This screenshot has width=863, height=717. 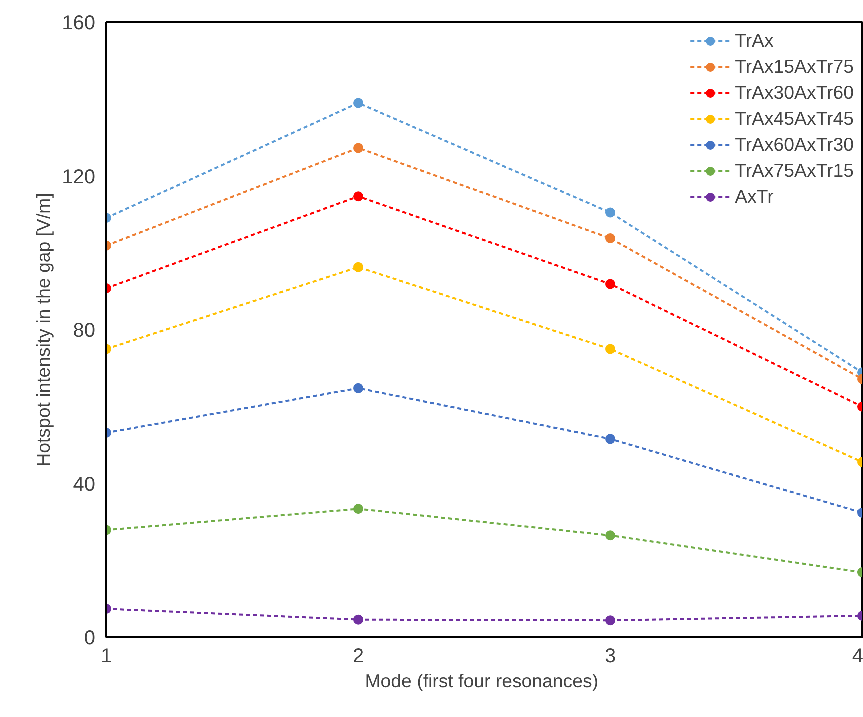 I want to click on y-tick-label: 160, so click(x=79, y=23).